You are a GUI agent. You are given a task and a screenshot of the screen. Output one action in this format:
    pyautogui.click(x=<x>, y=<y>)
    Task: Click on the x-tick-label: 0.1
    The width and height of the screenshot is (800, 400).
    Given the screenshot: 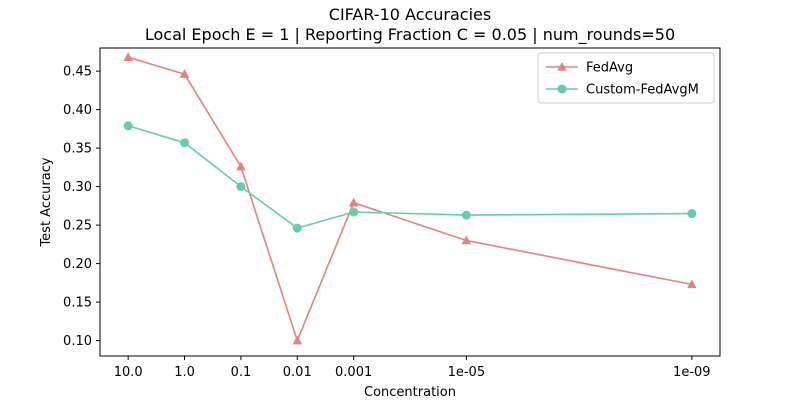 What is the action you would take?
    pyautogui.click(x=241, y=372)
    